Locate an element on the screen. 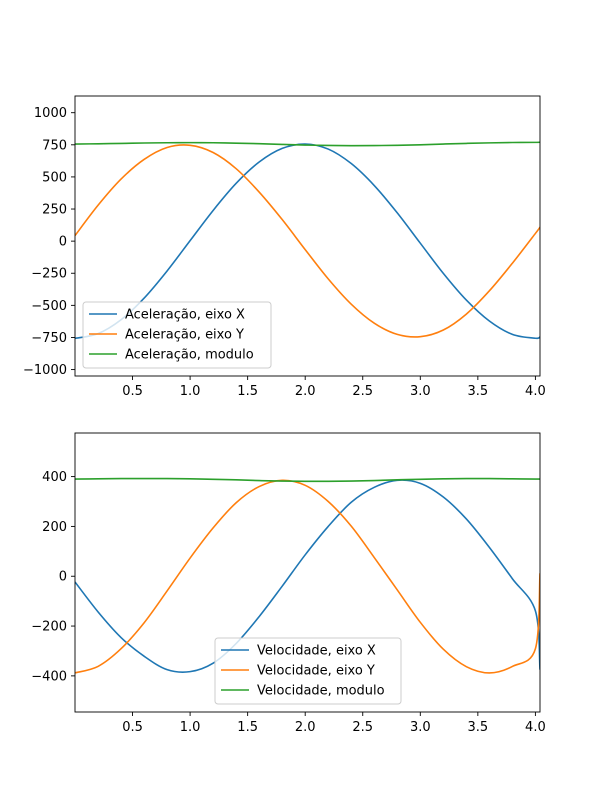 This screenshot has width=600, height=800. acceleration-x-tick-label: 1.5 is located at coordinates (247, 391).